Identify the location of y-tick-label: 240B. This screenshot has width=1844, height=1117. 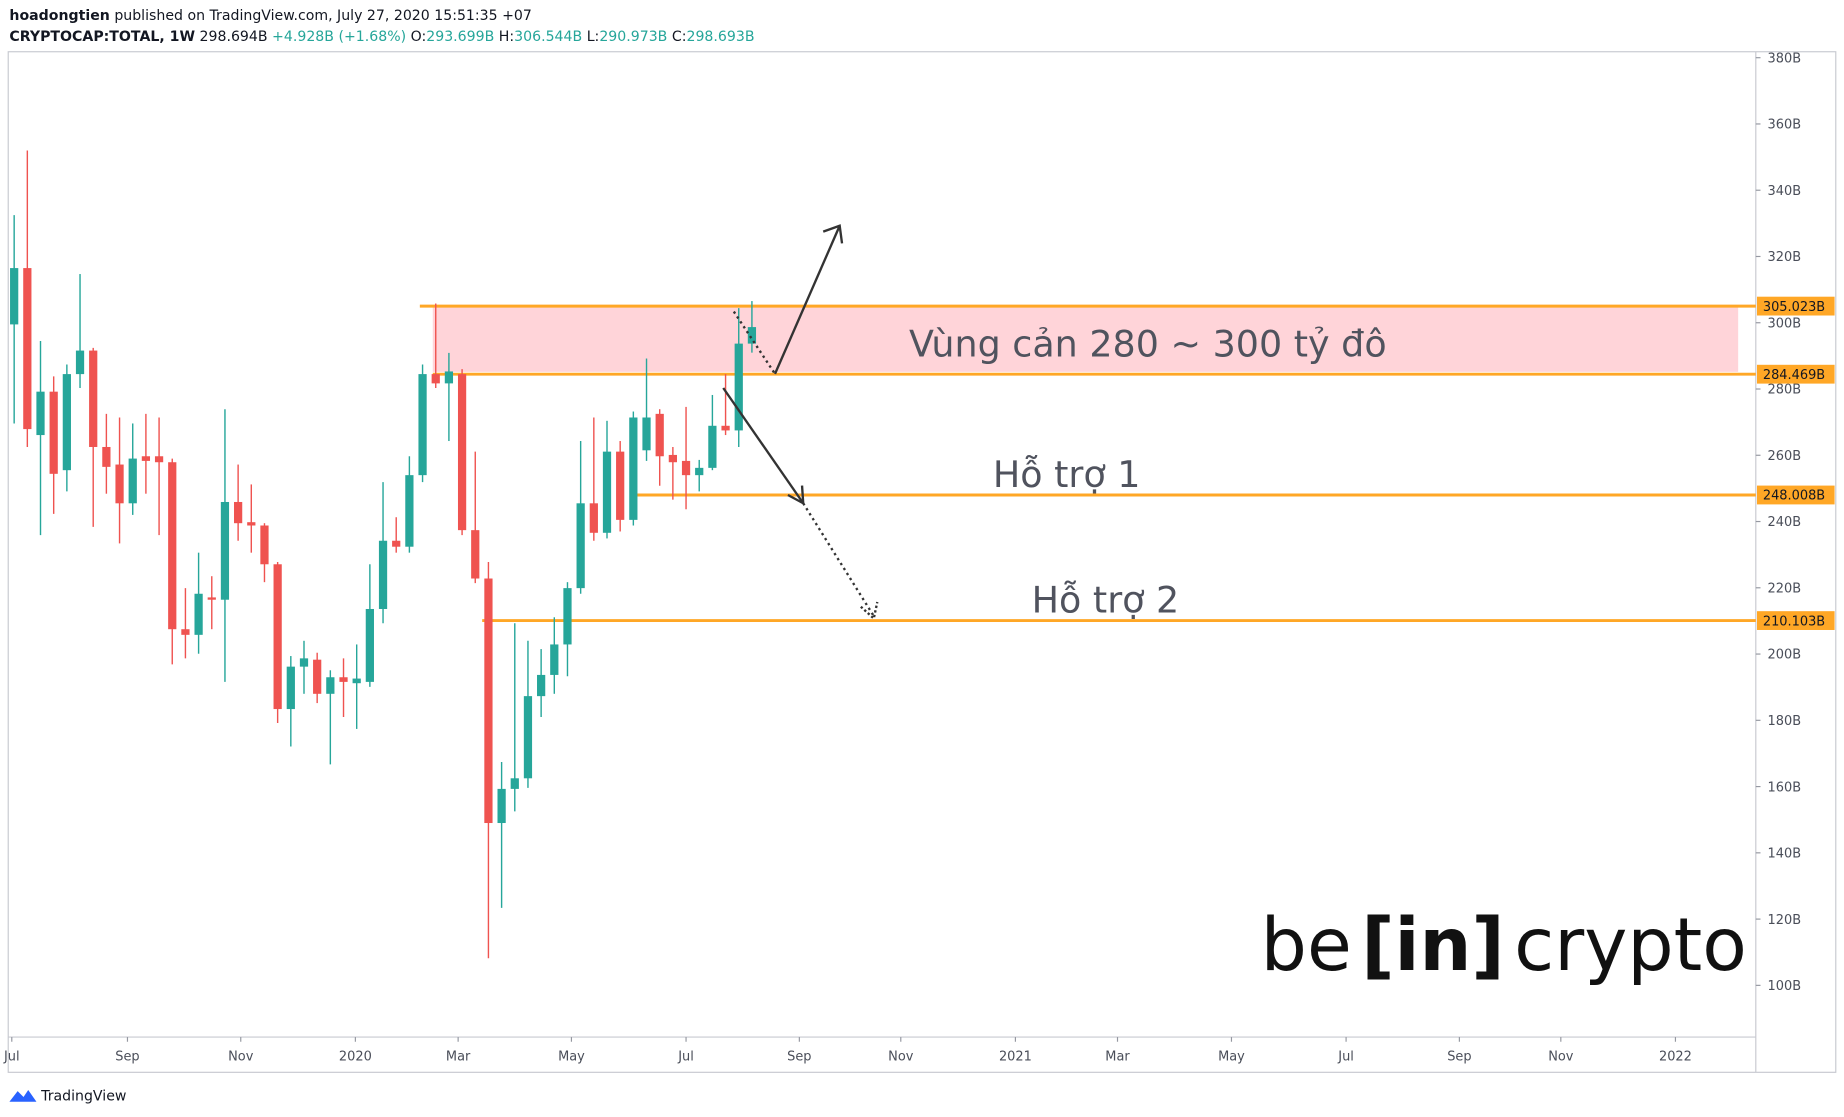
(1785, 522).